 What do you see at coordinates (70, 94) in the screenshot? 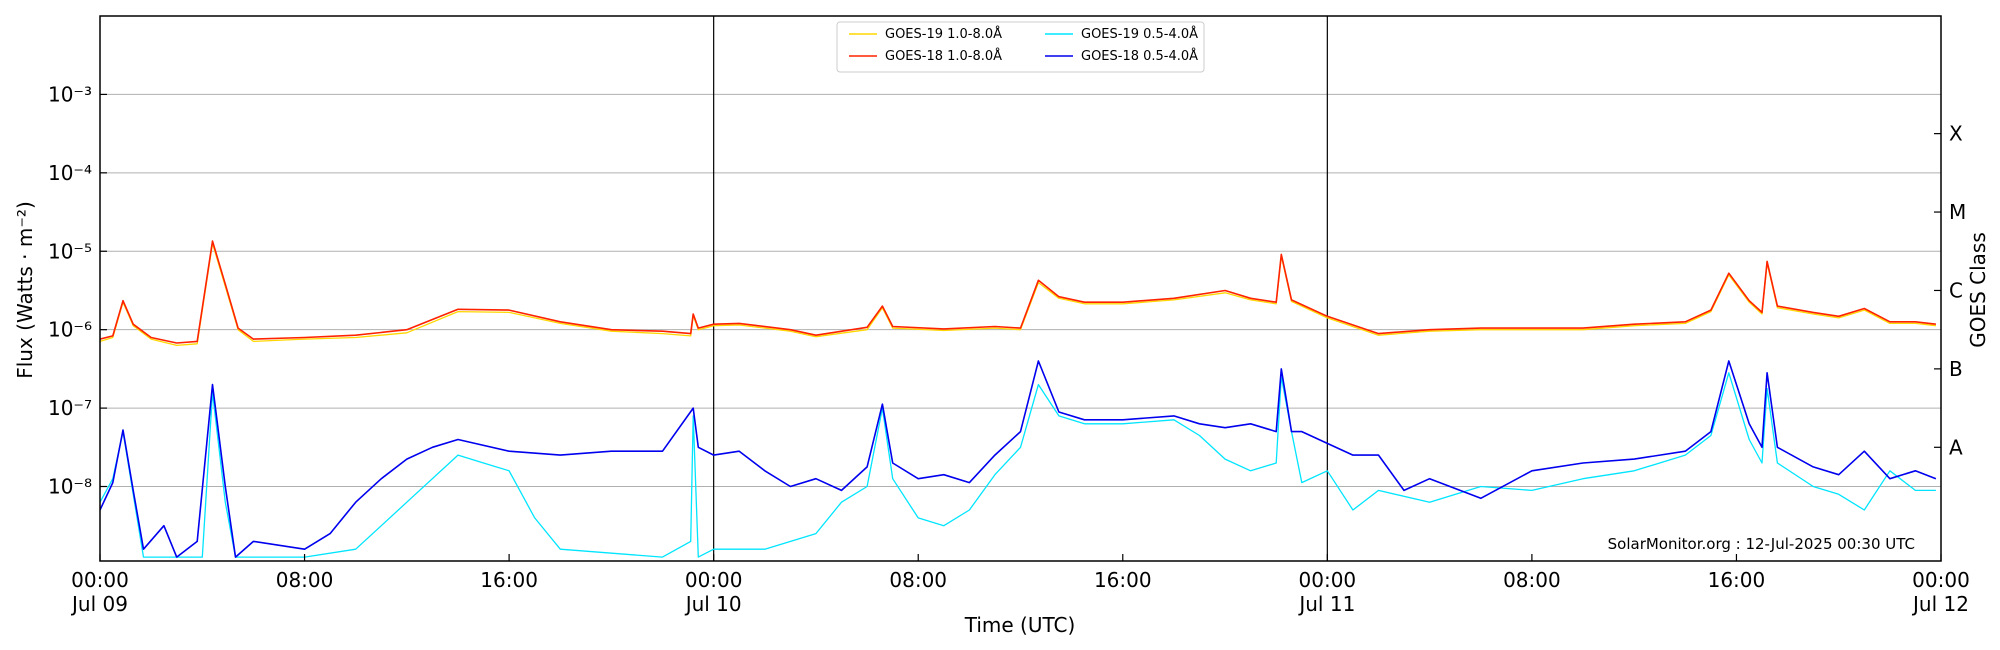
I see `y-tick-label-5: 10⁻³` at bounding box center [70, 94].